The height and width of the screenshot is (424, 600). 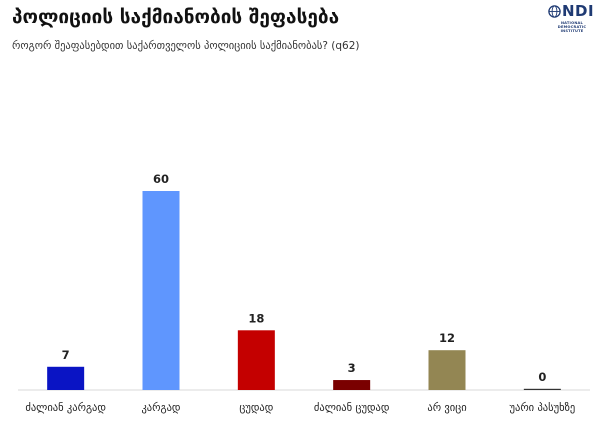 What do you see at coordinates (542, 377) in the screenshot?
I see `value-label-5: 0` at bounding box center [542, 377].